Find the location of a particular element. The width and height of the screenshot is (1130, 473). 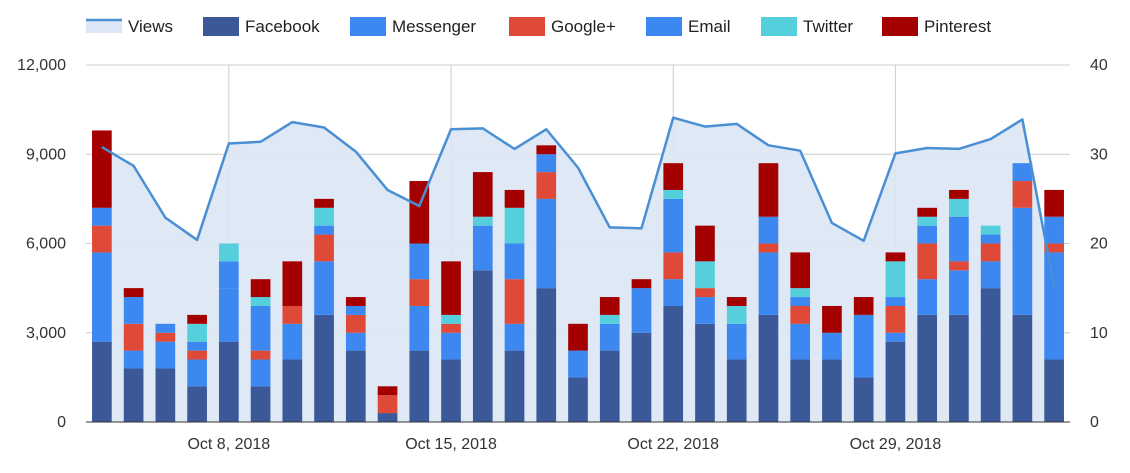

legend-item-google: Google+ is located at coordinates (562, 26).